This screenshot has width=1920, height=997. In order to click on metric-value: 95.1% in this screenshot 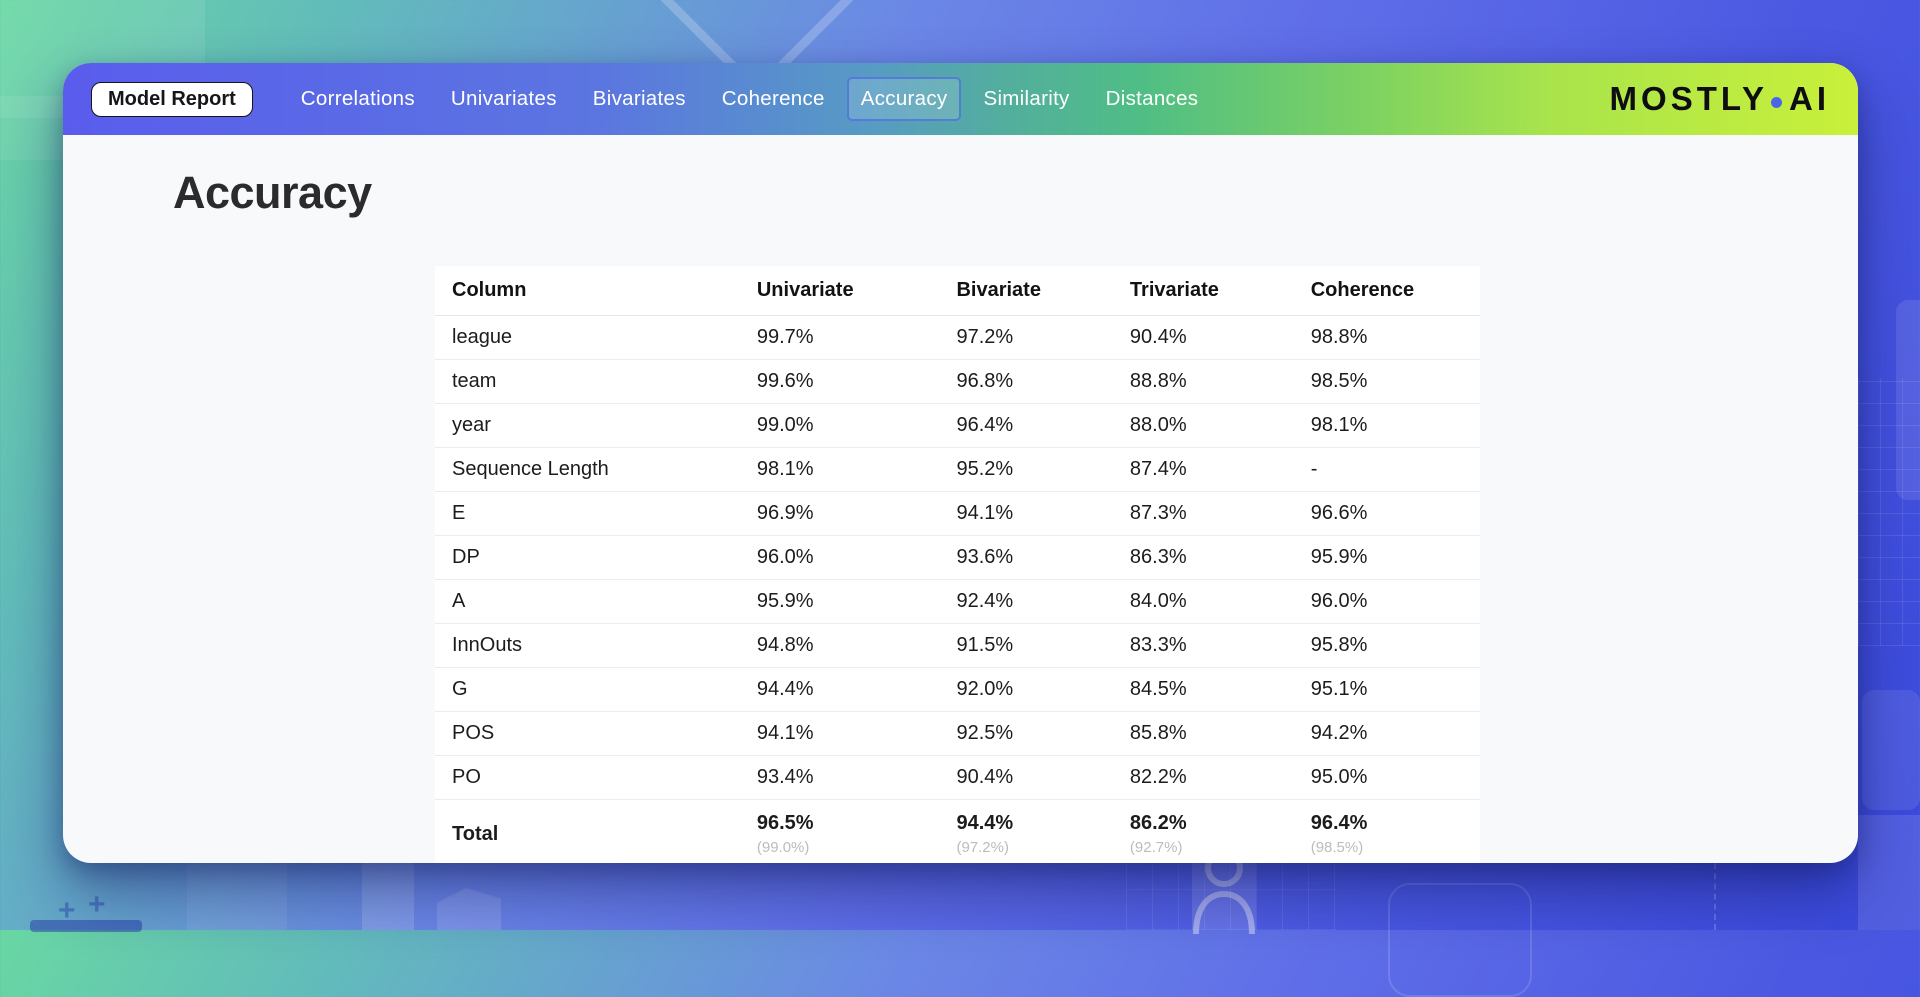, I will do `click(1395, 689)`.